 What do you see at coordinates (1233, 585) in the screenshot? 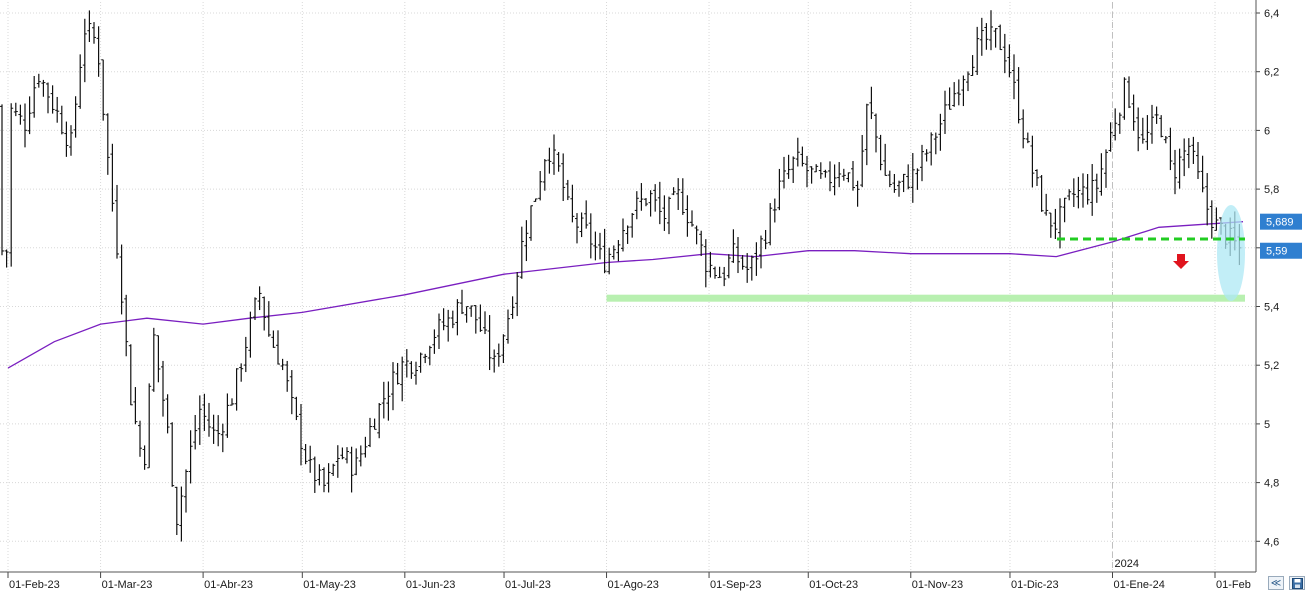
I see `x-tick-label: 01-Feb` at bounding box center [1233, 585].